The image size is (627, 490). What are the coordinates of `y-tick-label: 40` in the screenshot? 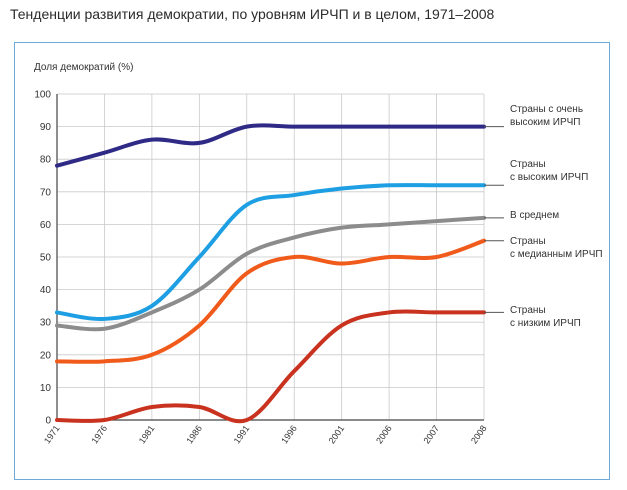 It's located at (46, 290).